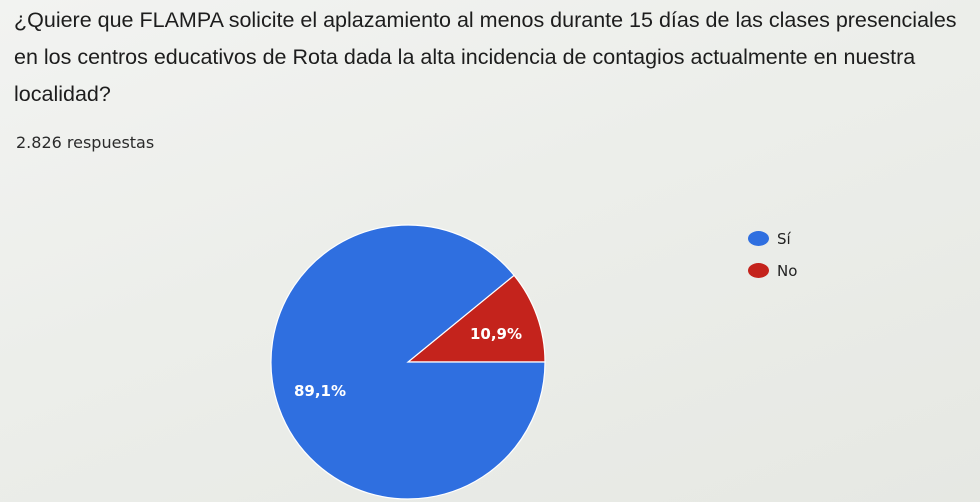 The width and height of the screenshot is (980, 502). I want to click on legend-swatch-no, so click(758, 270).